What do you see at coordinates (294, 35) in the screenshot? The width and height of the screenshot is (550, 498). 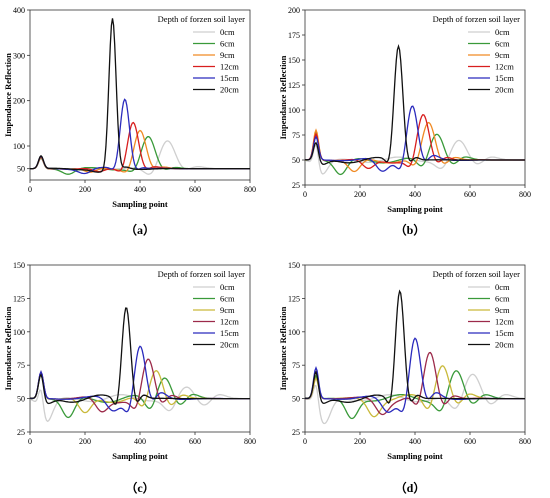 I see `y-tick-label: 175` at bounding box center [294, 35].